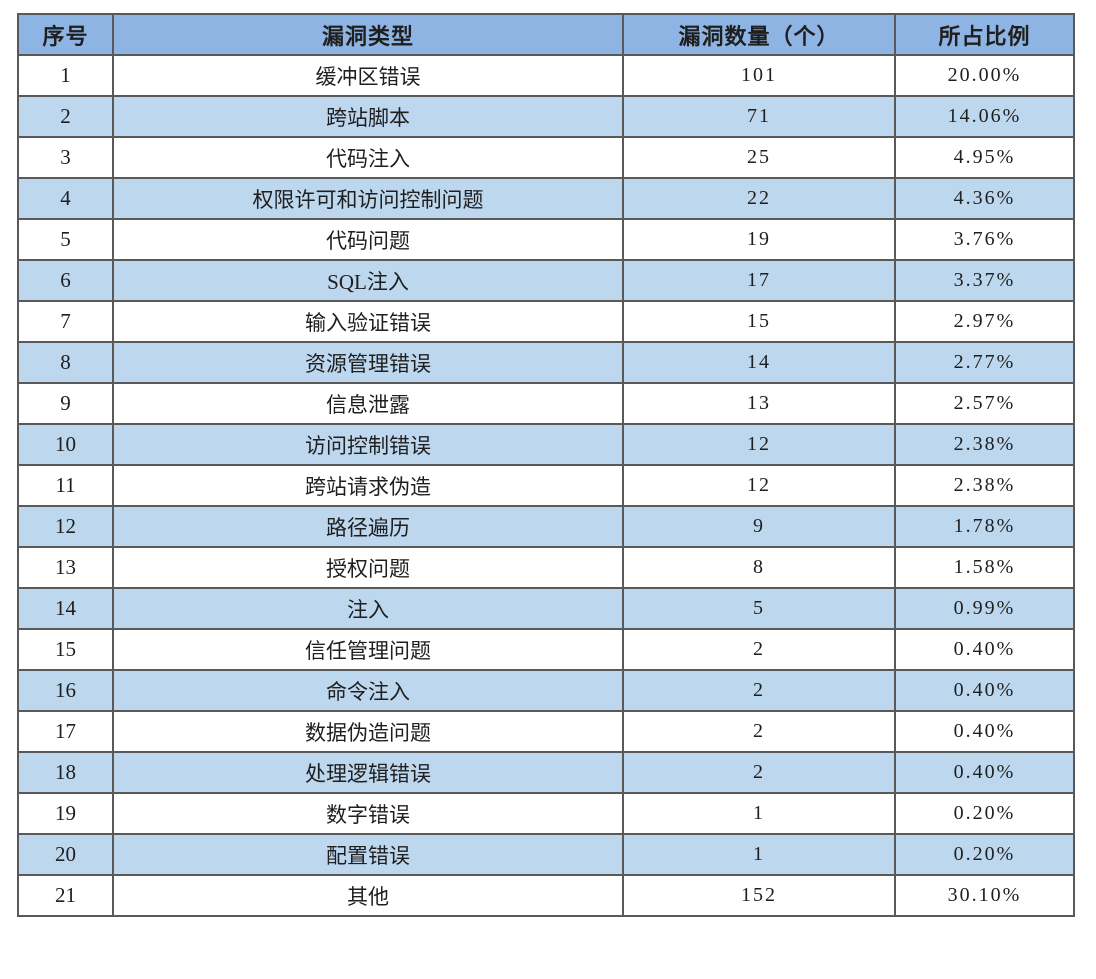 The image size is (1096, 979). Describe the element at coordinates (546, 813) in the screenshot. I see `table-row: 19 数字错误 1 0.20%` at that location.